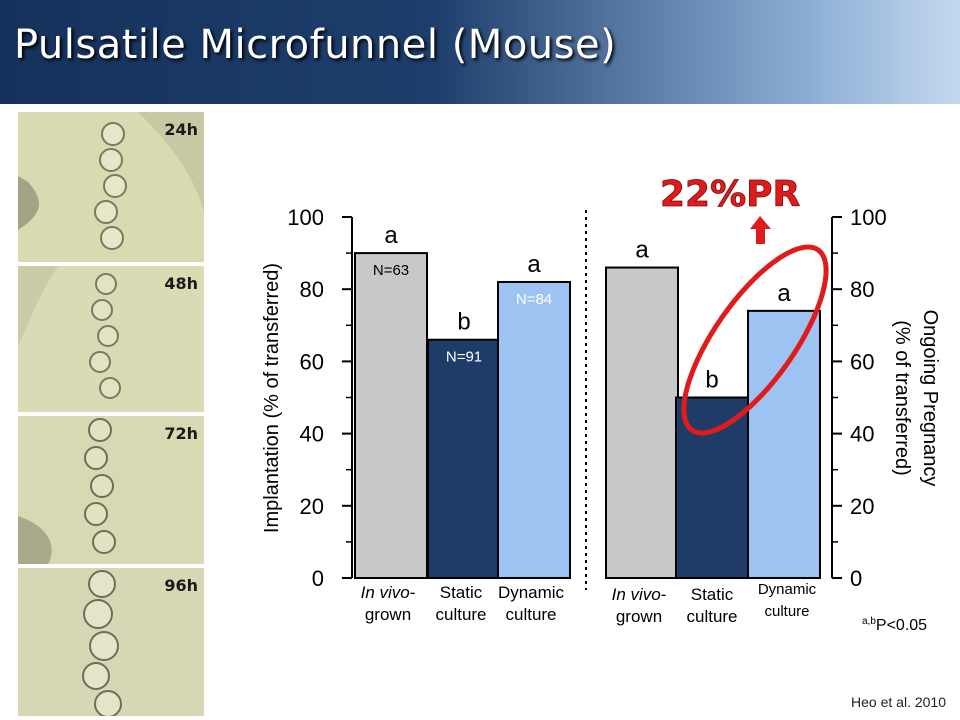  I want to click on highlight-ellipse, so click(755, 340).